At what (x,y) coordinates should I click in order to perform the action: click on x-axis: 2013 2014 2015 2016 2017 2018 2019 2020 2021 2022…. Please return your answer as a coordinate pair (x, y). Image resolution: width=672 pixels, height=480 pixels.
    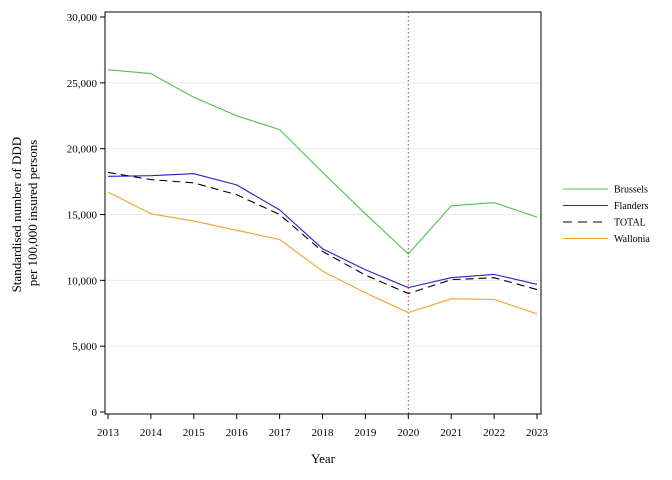
    Looking at the image, I should click on (323, 426).